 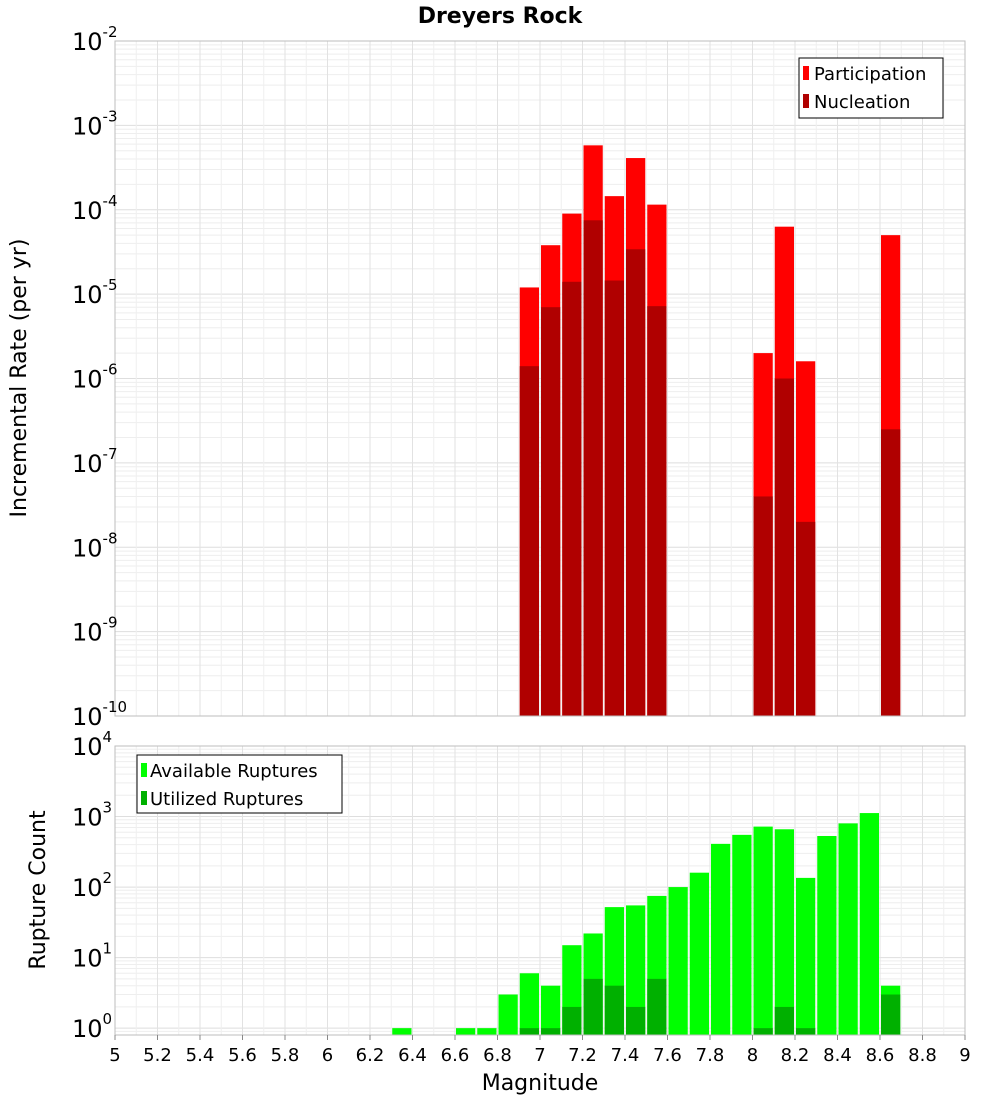 I want to click on top-y-tick-label: 10⁻⁵, so click(x=95, y=292).